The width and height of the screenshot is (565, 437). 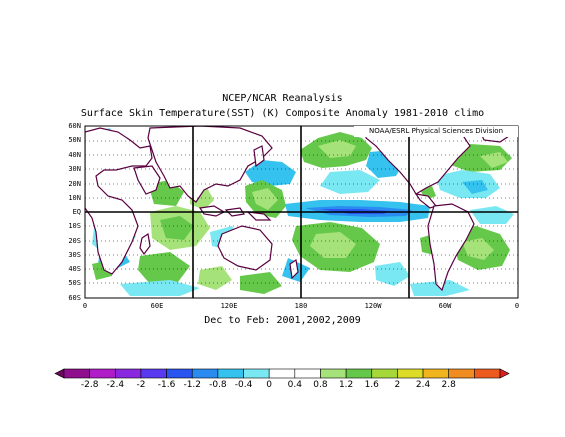 I want to click on lat-label: 20N, so click(x=74, y=184).